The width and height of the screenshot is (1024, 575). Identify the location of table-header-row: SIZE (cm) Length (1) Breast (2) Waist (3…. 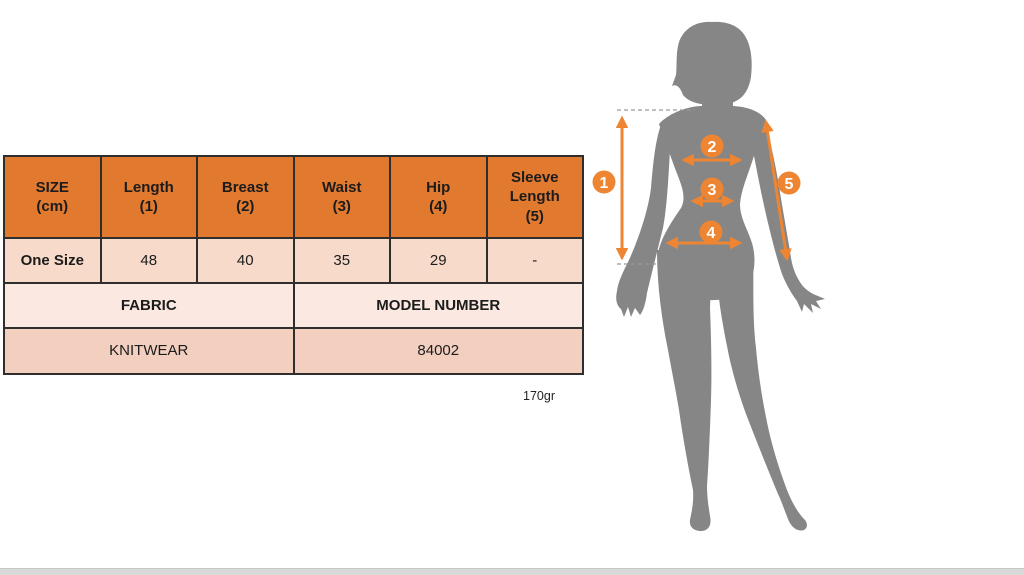
(293, 197).